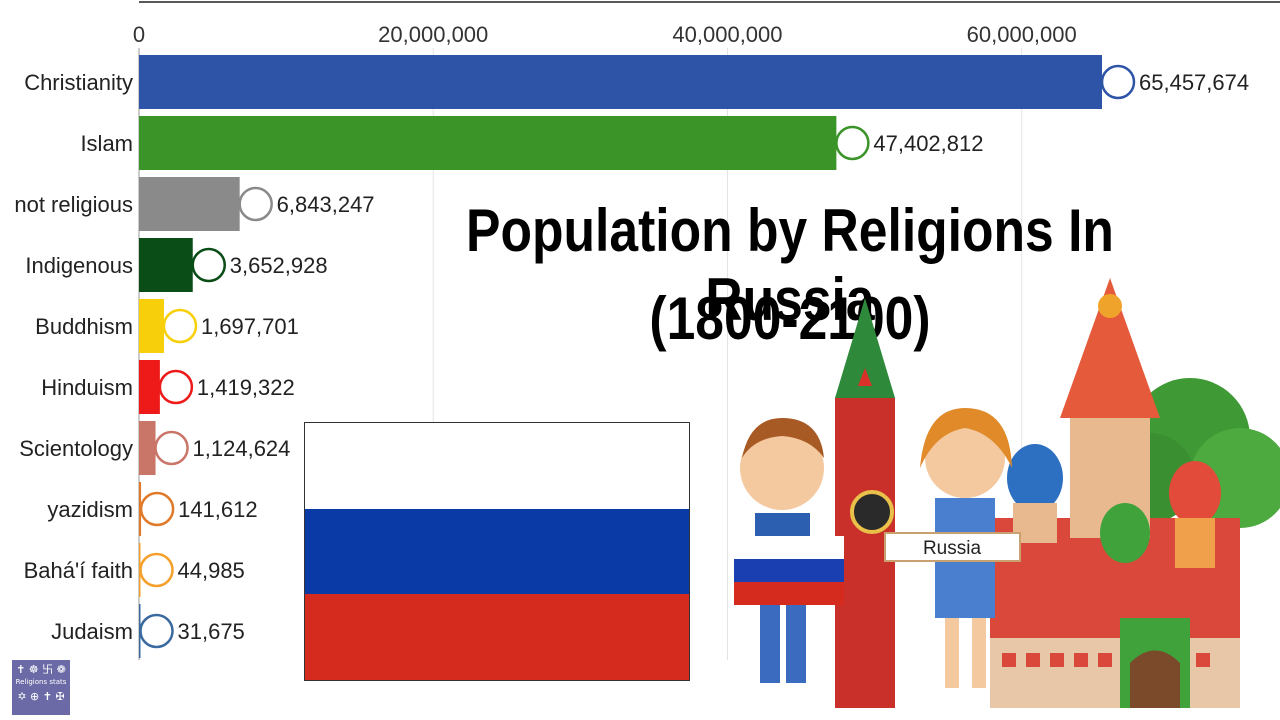 The width and height of the screenshot is (1280, 720). What do you see at coordinates (41, 682) in the screenshot?
I see `logo-label: Religions stats` at bounding box center [41, 682].